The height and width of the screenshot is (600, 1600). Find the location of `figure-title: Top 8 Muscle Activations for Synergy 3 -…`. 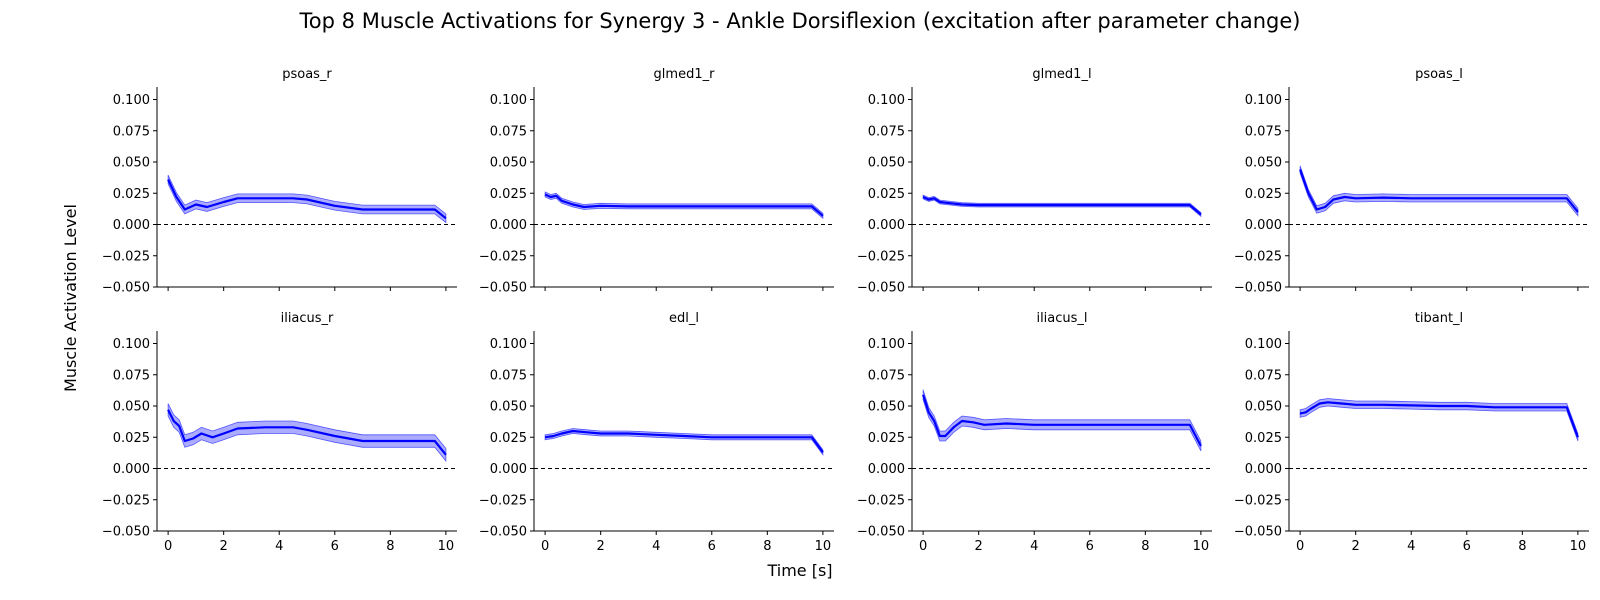

figure-title: Top 8 Muscle Activations for Synergy 3 -… is located at coordinates (800, 21).